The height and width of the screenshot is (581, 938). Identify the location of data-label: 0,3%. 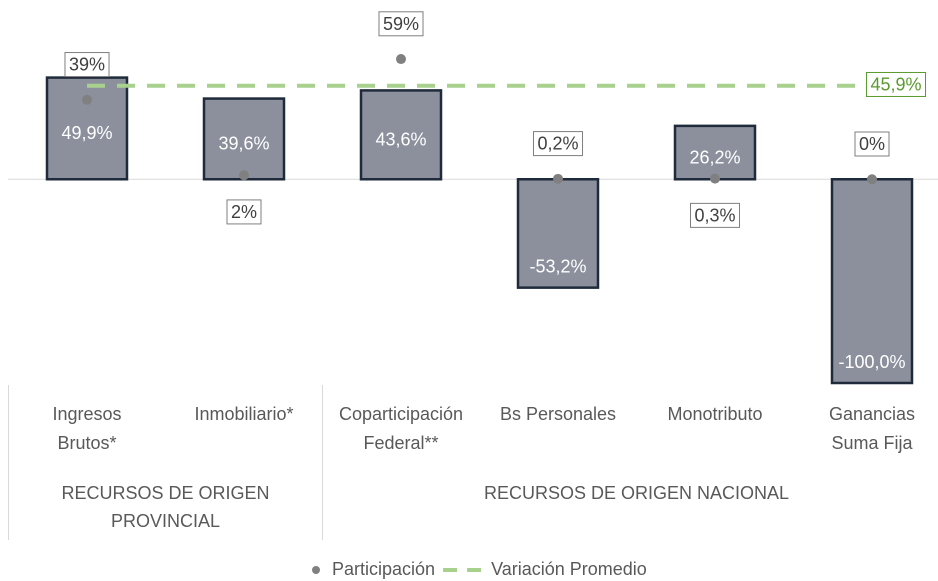
(714, 215).